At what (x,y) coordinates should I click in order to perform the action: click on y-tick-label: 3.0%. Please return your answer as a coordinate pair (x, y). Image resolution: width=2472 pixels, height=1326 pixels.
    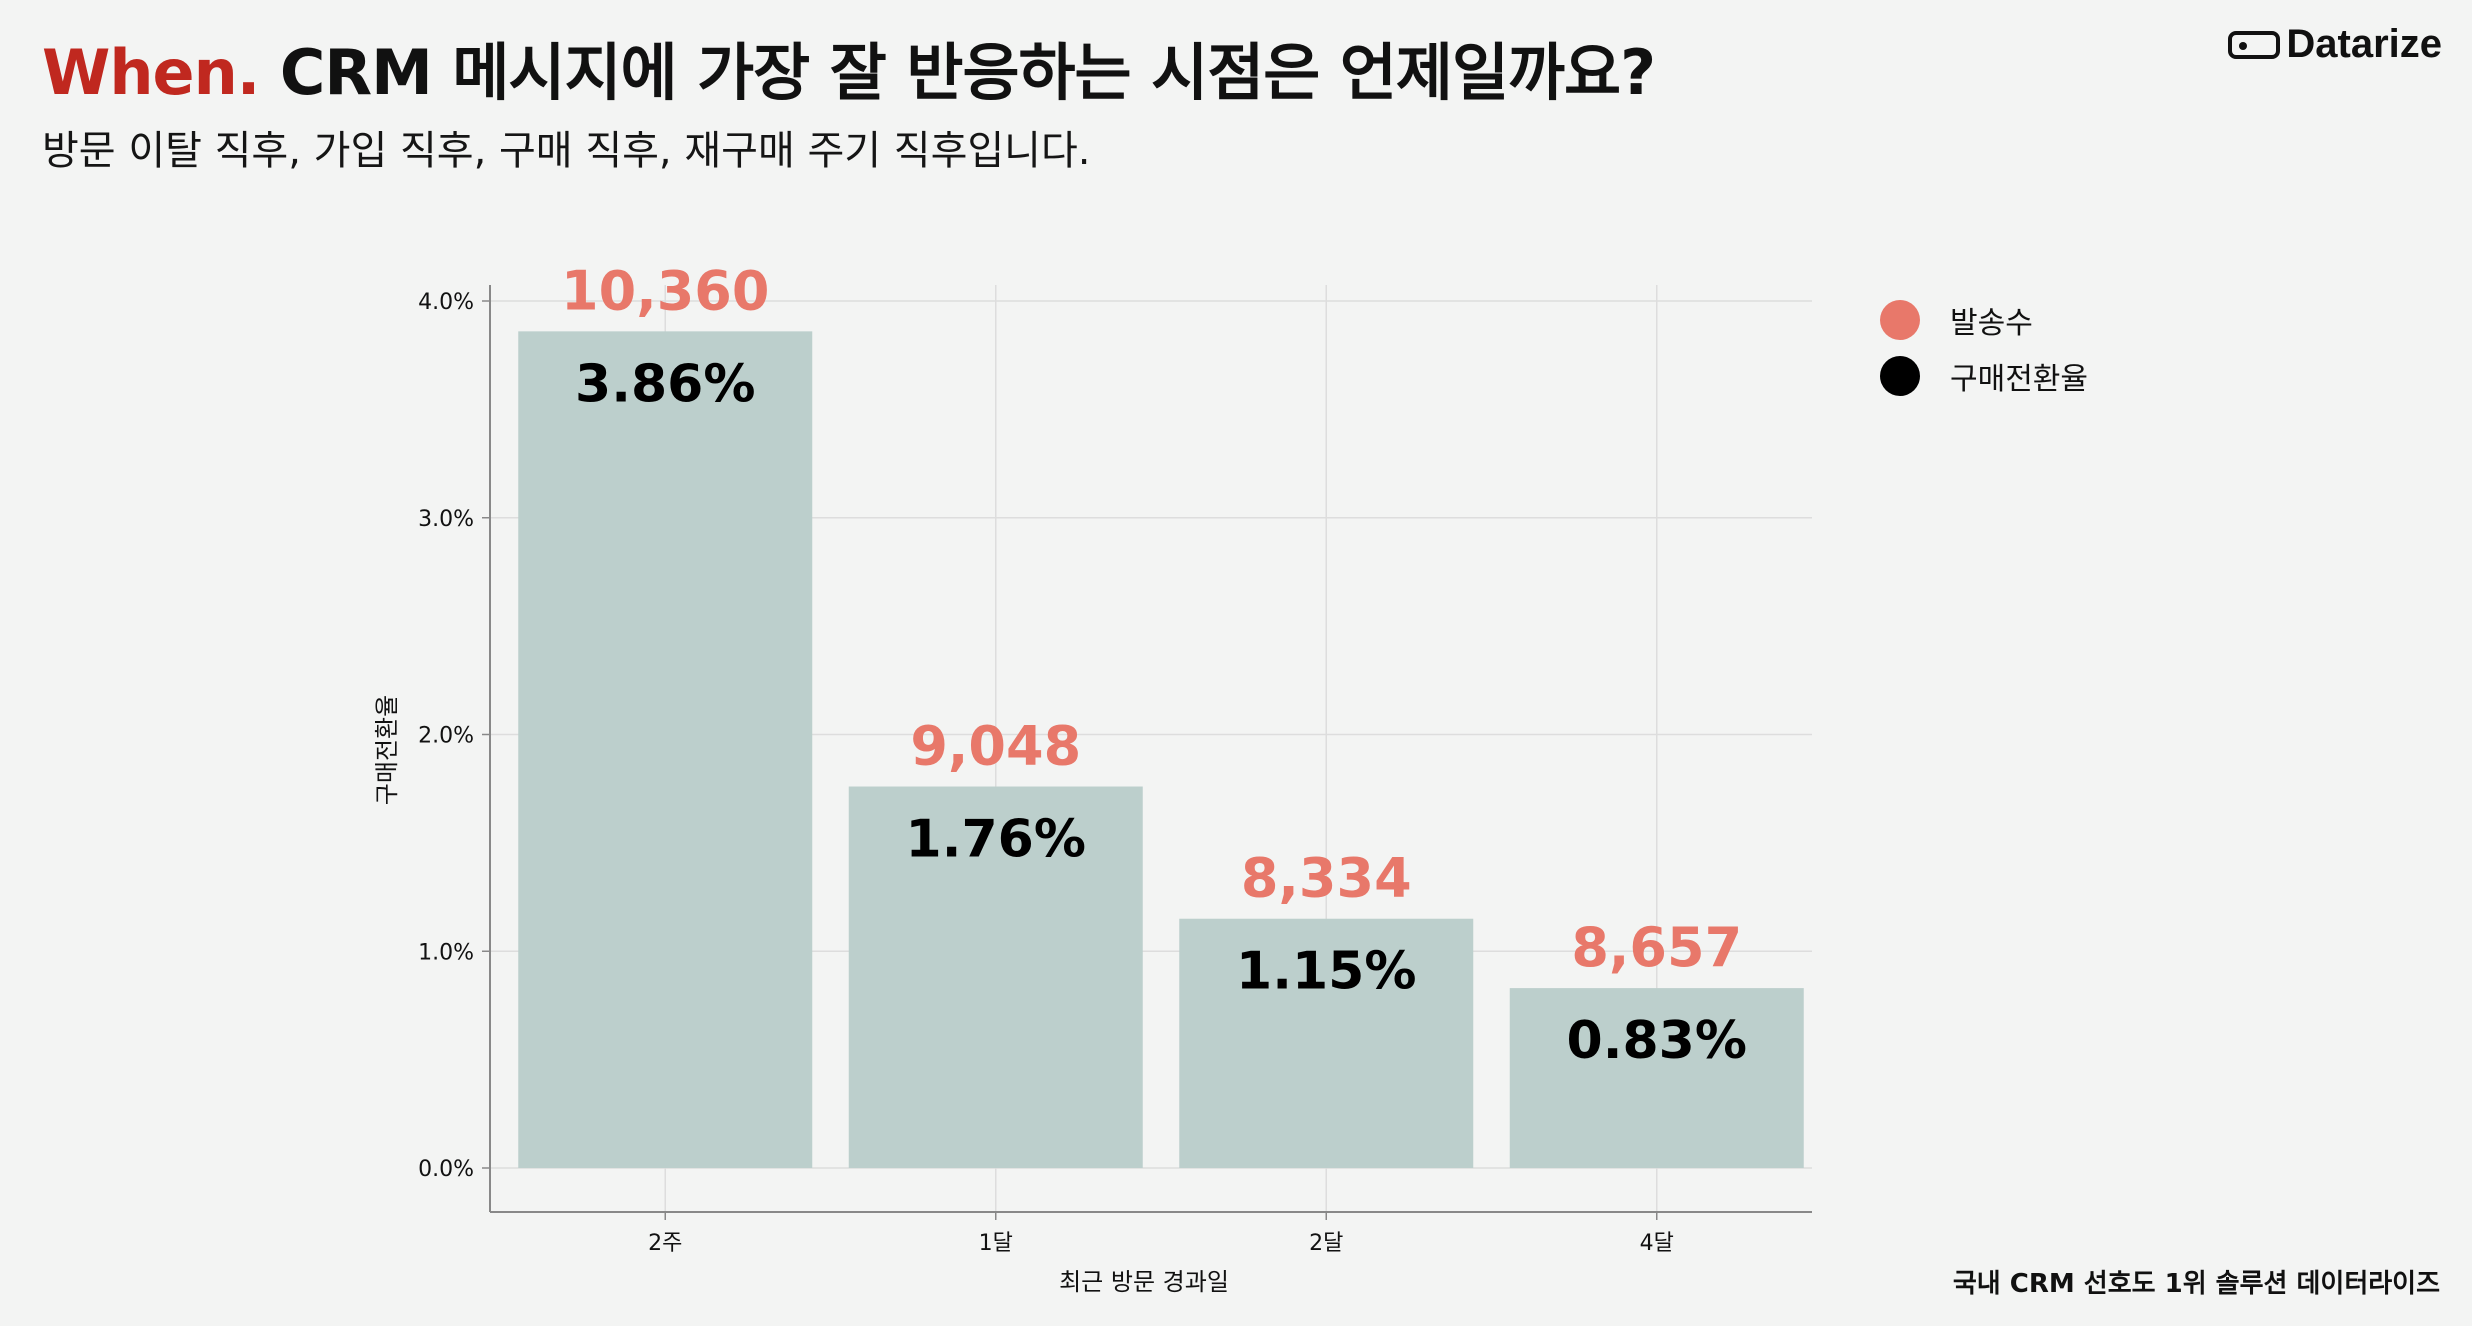
    Looking at the image, I should click on (446, 519).